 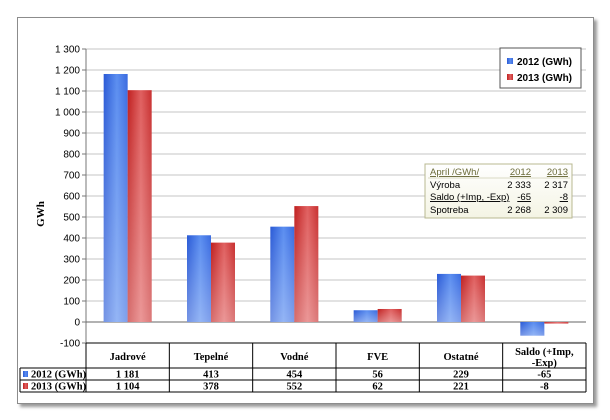 I want to click on y-tick-label: 200, so click(x=71, y=281).